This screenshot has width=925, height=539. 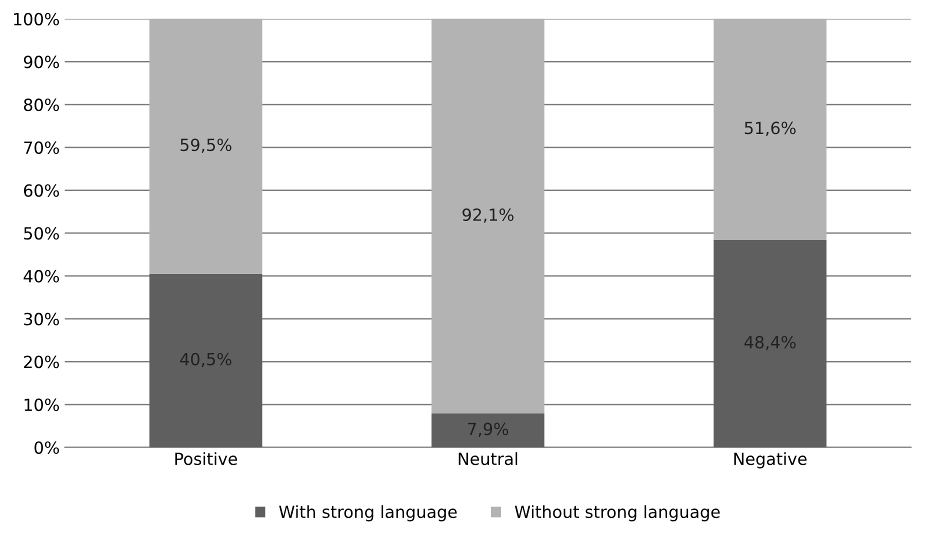 I want to click on data-label: 40,5%, so click(x=206, y=360).